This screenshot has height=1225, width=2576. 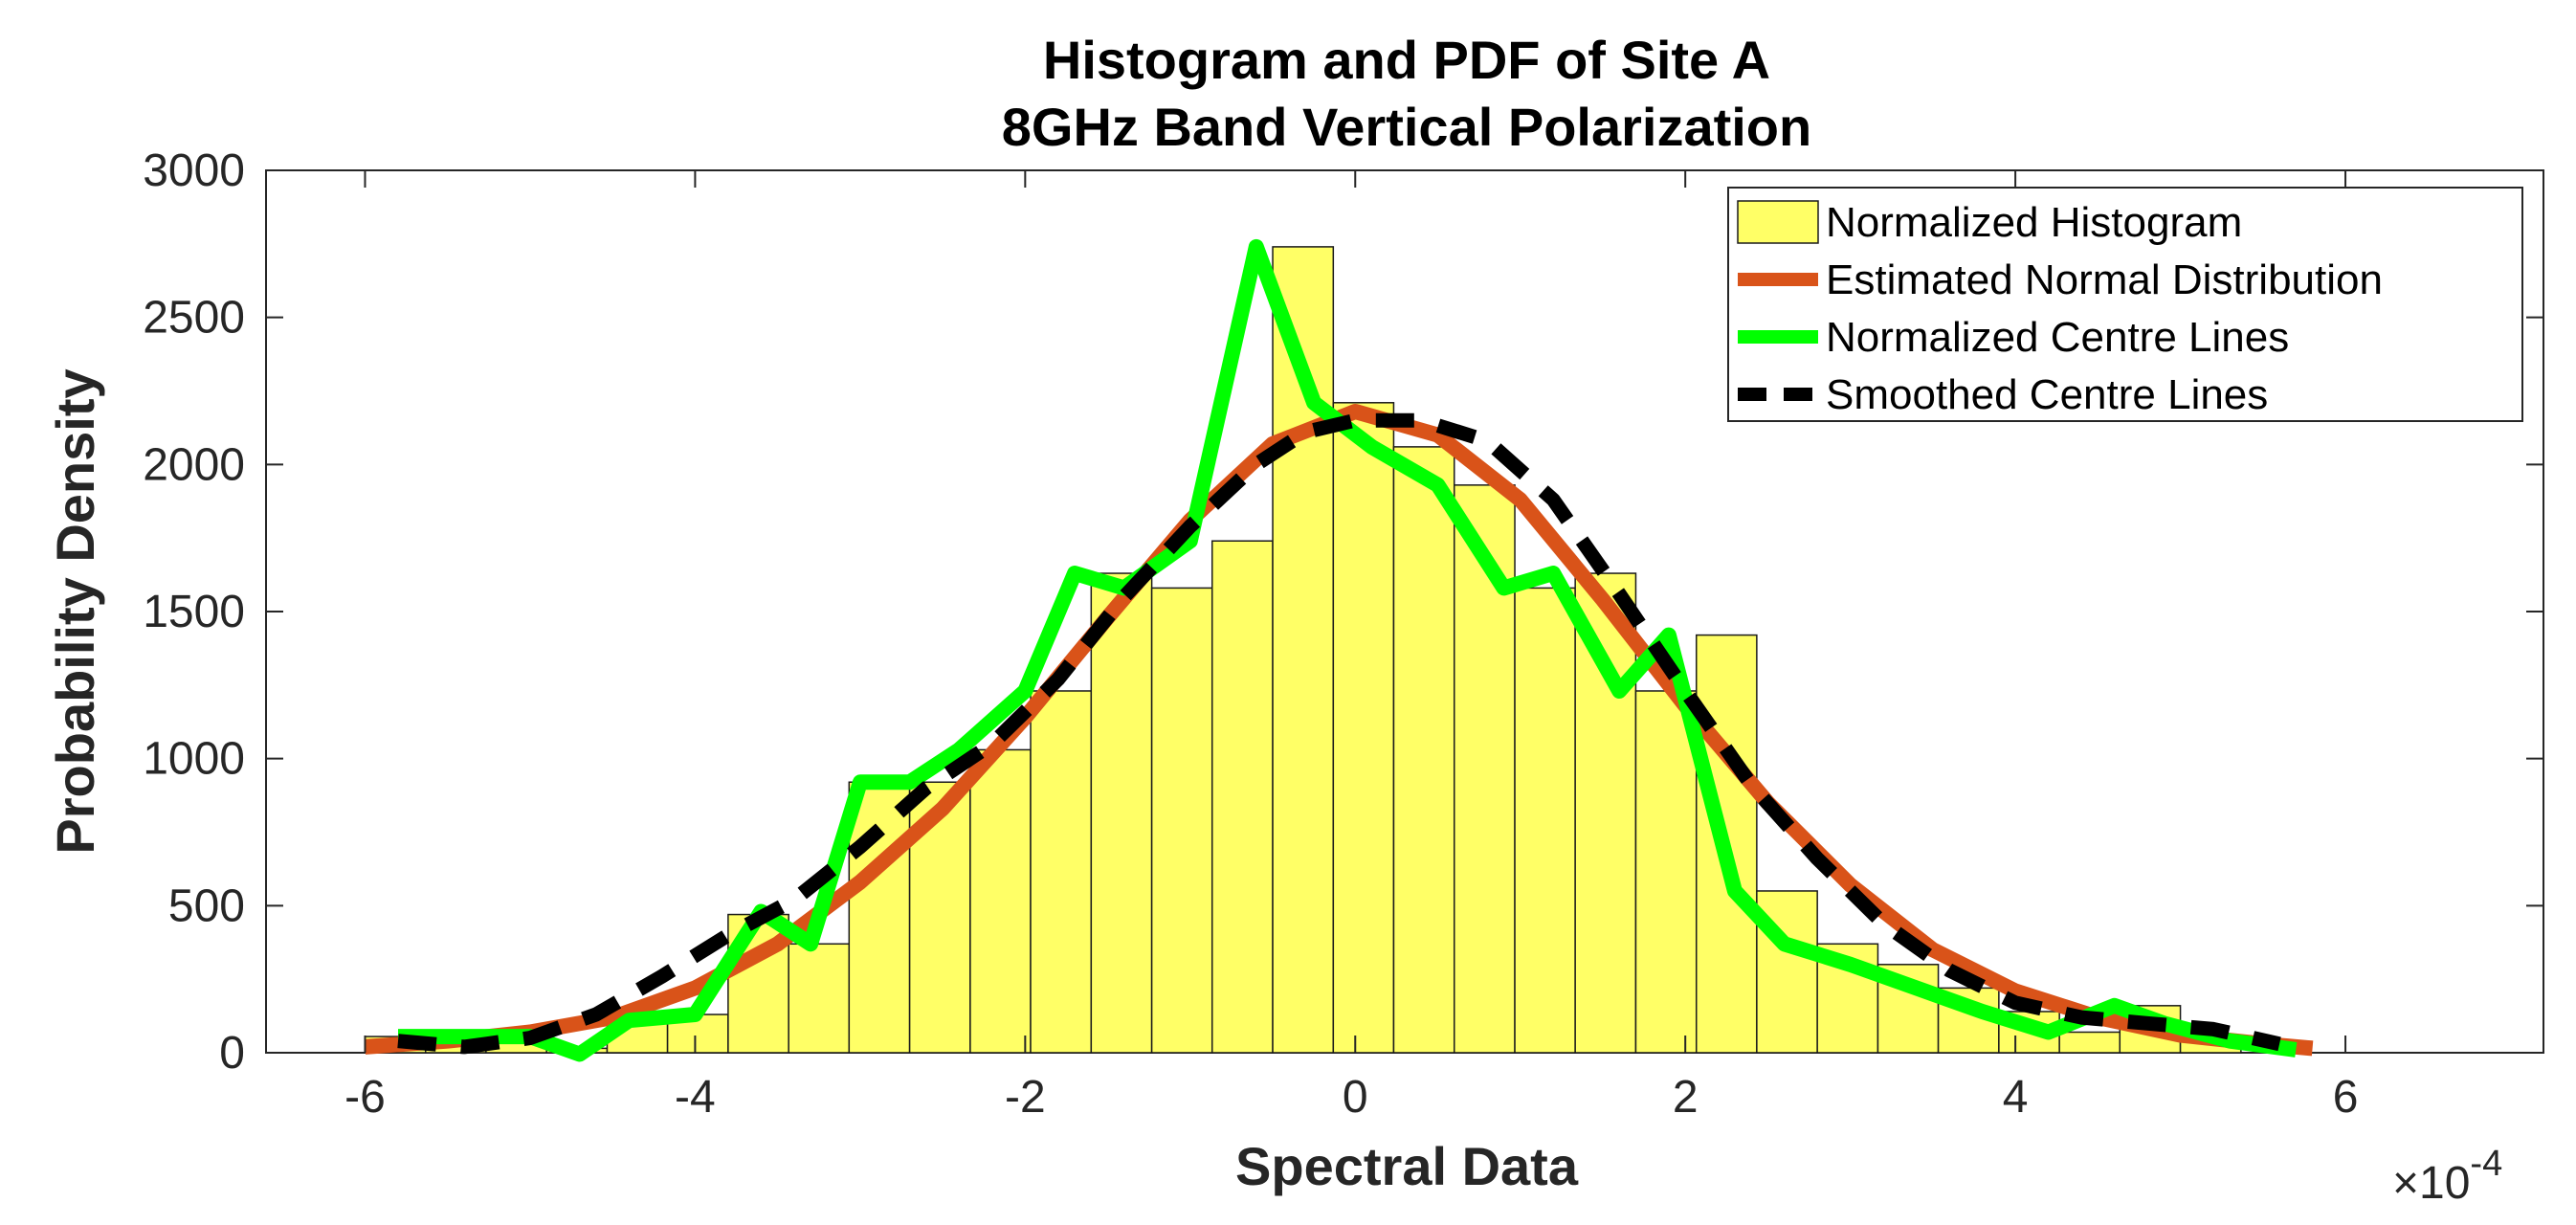 I want to click on chart-title-line-1: Histogram and PDF of Site A, so click(x=1406, y=60).